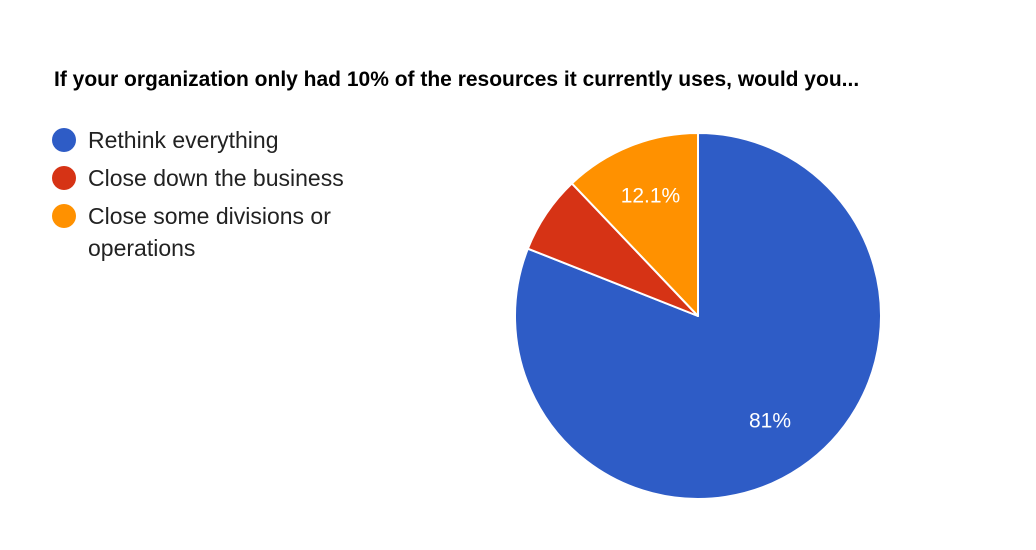 This screenshot has height=550, width=1036. What do you see at coordinates (64, 178) in the screenshot?
I see `legend-swatch-close-down-business` at bounding box center [64, 178].